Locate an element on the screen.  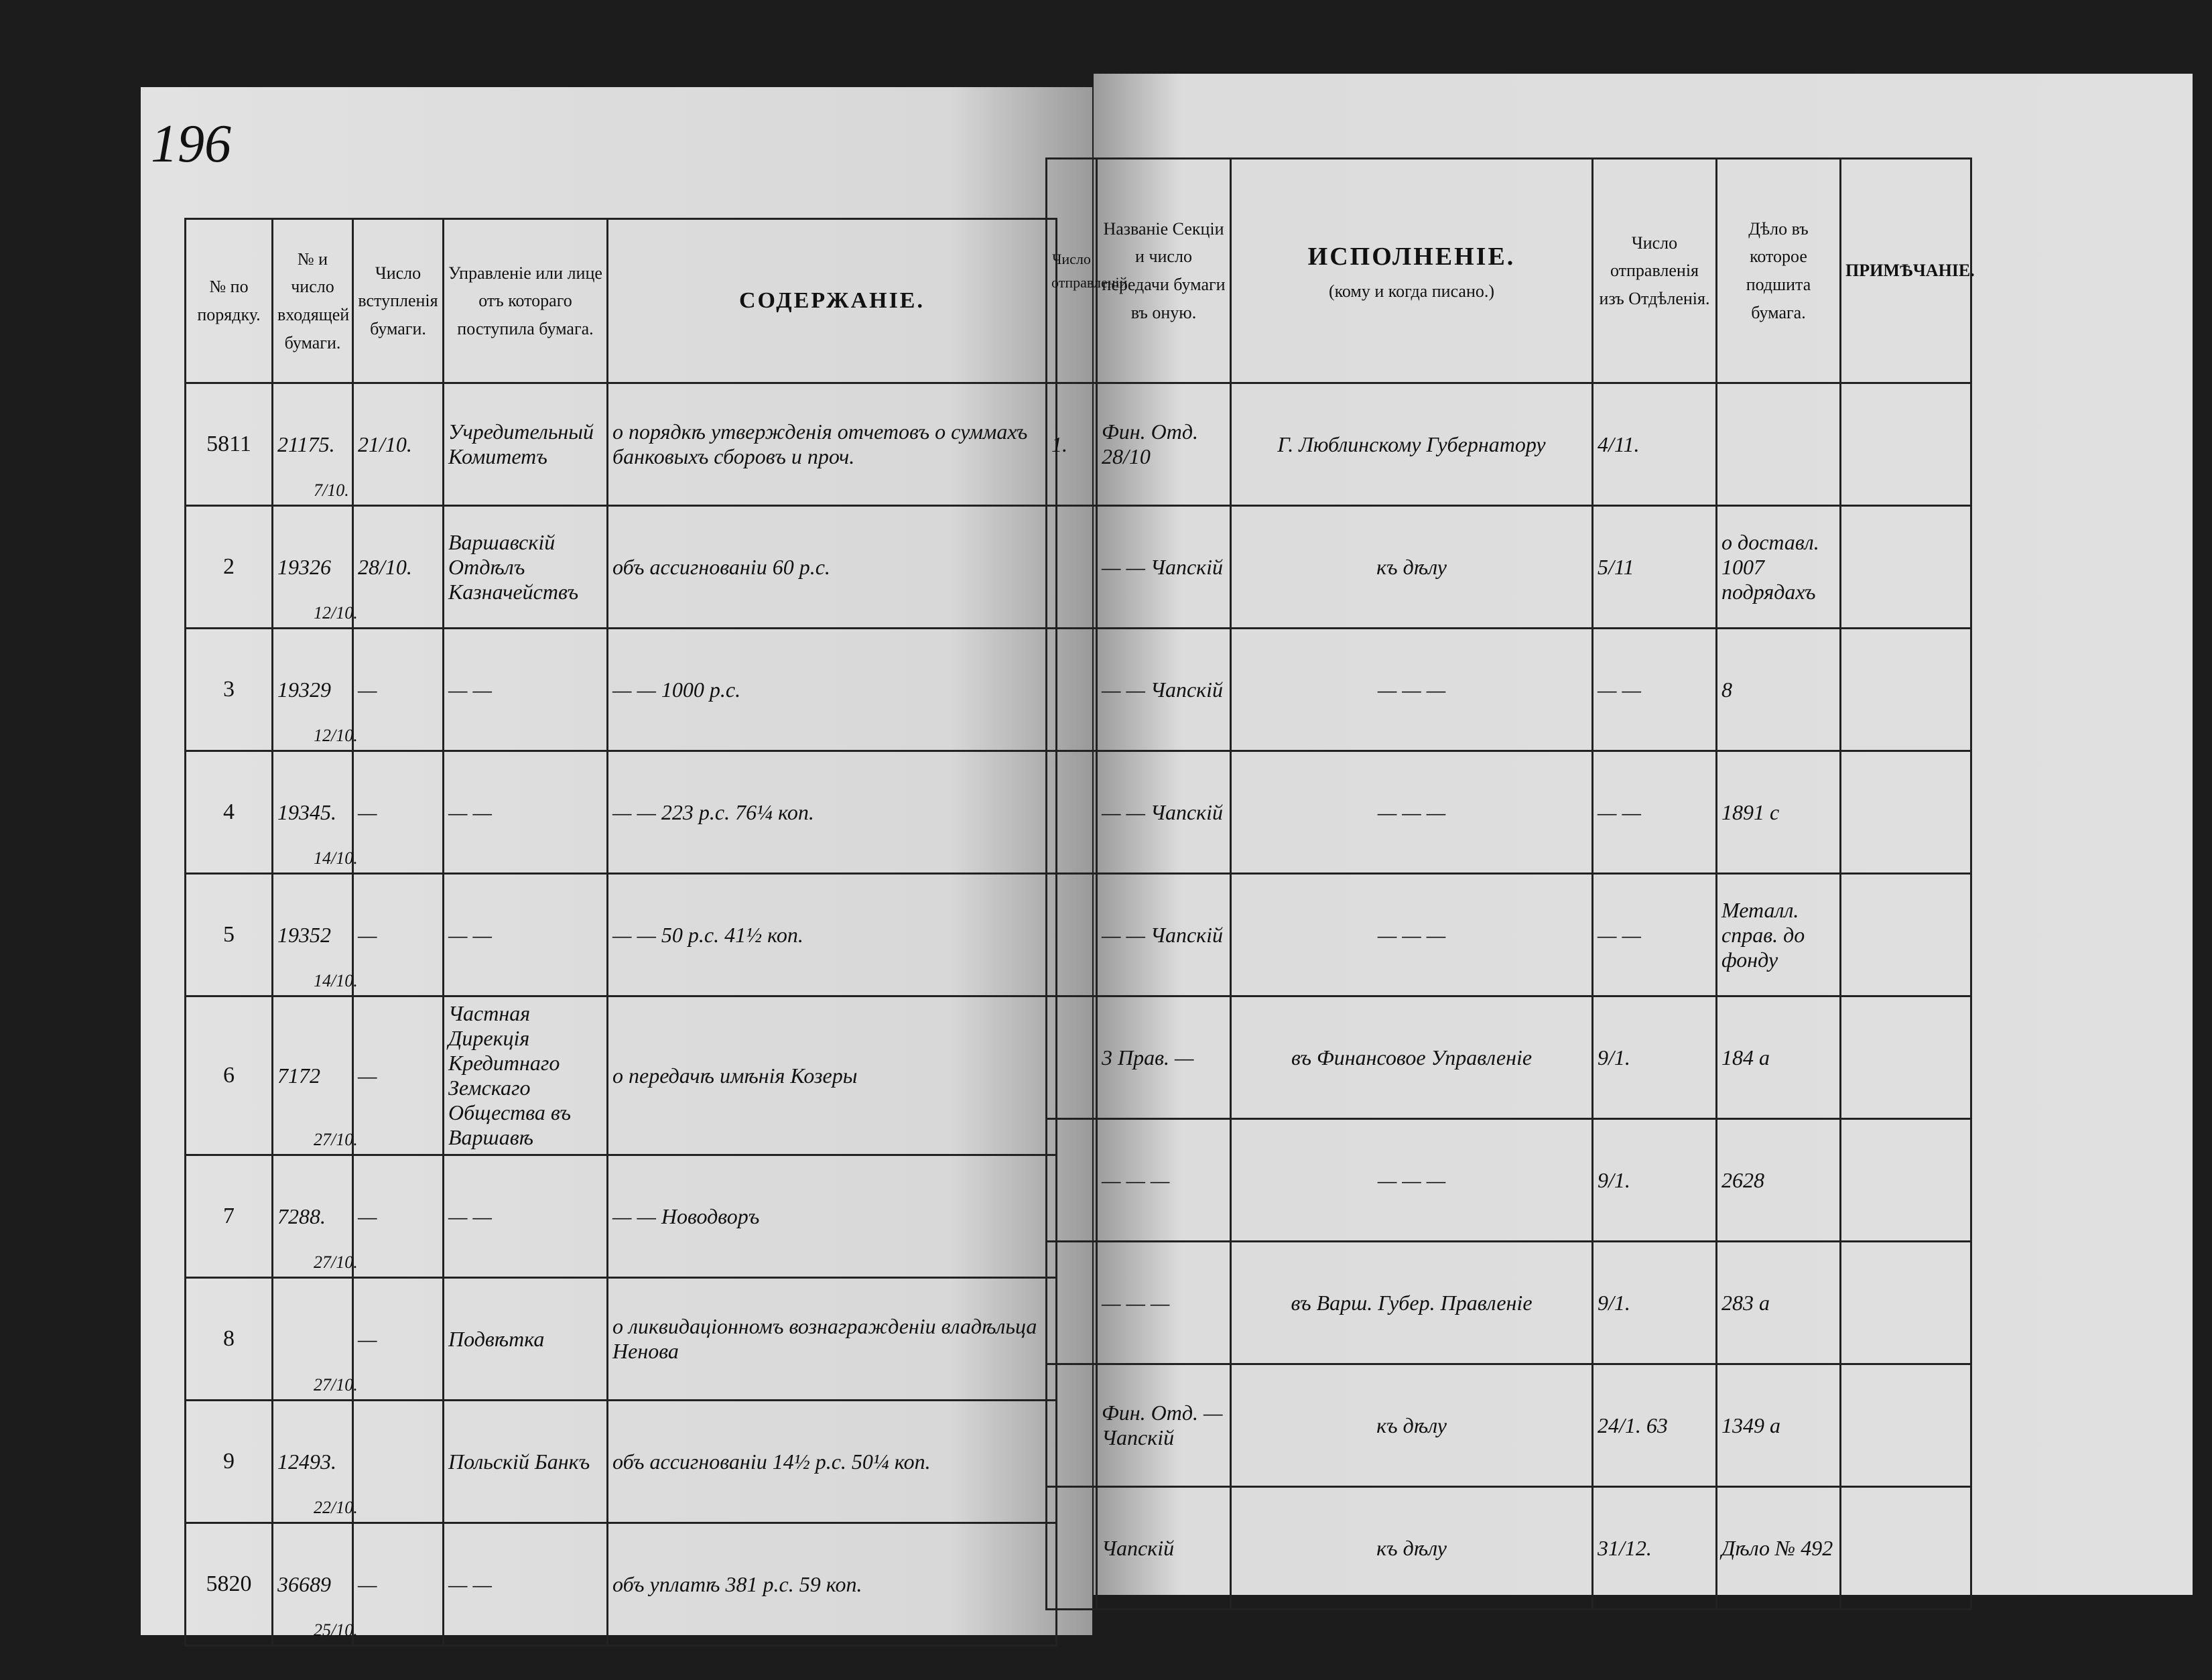
row-number: 5 is located at coordinates (229, 934).